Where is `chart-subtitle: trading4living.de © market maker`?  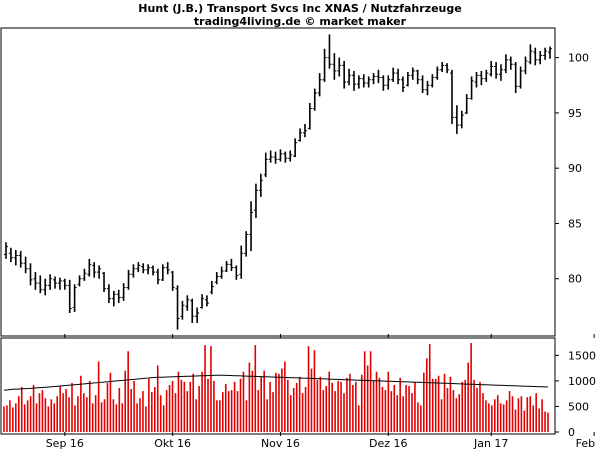 chart-subtitle: trading4living.de © market maker is located at coordinates (300, 21).